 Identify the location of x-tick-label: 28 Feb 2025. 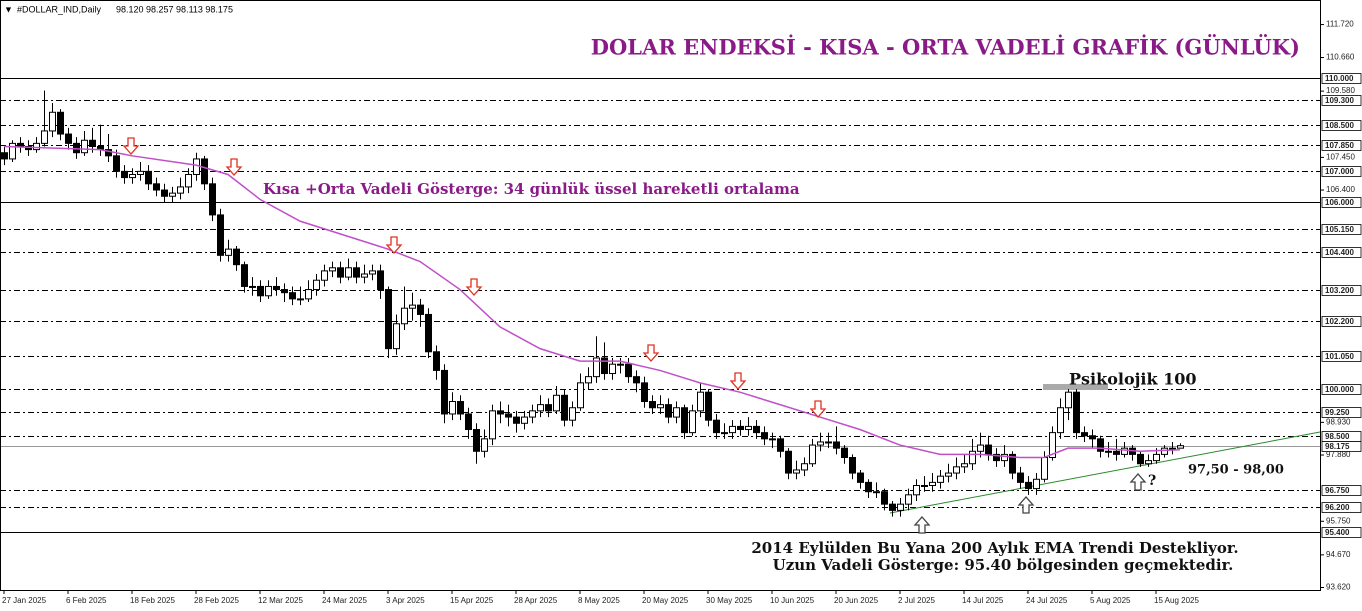
(216, 600).